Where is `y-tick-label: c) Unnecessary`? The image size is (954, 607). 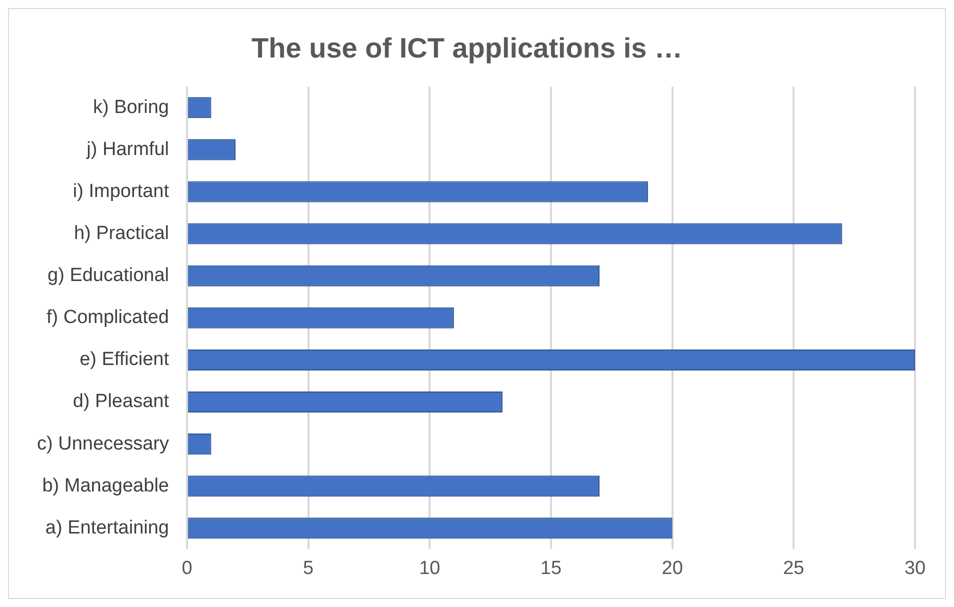
y-tick-label: c) Unnecessary is located at coordinates (103, 443).